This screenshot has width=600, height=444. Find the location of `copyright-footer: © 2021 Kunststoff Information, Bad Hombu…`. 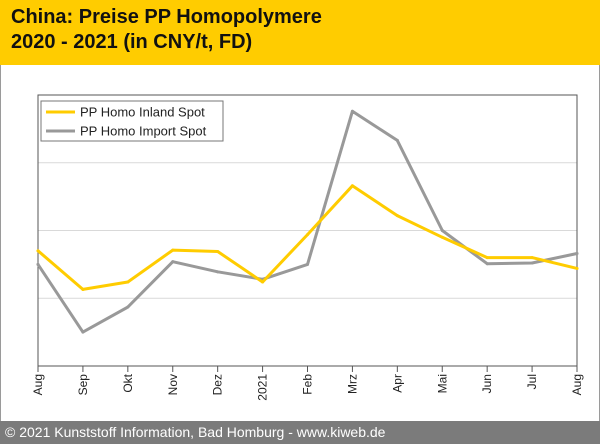

copyright-footer: © 2021 Kunststoff Information, Bad Hombu… is located at coordinates (300, 432).